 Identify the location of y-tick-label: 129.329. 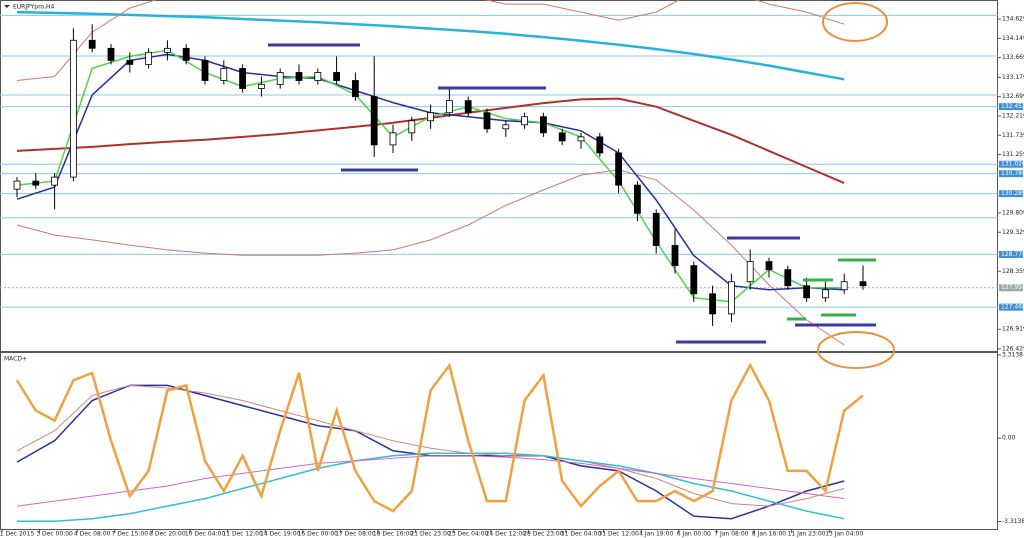
(1013, 232).